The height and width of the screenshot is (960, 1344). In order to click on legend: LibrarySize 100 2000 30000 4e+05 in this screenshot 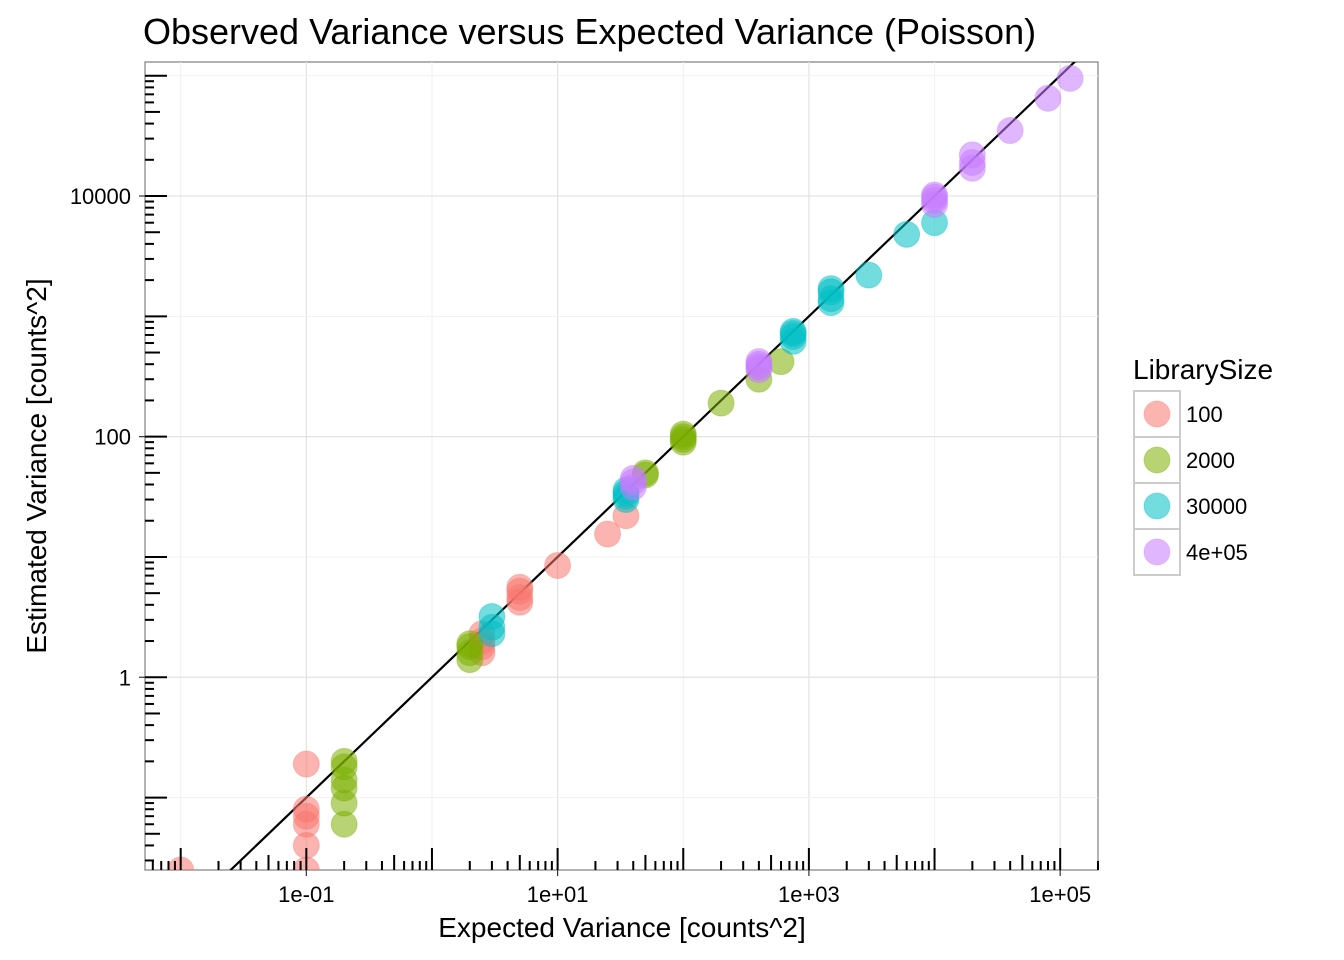, I will do `click(1203, 465)`.